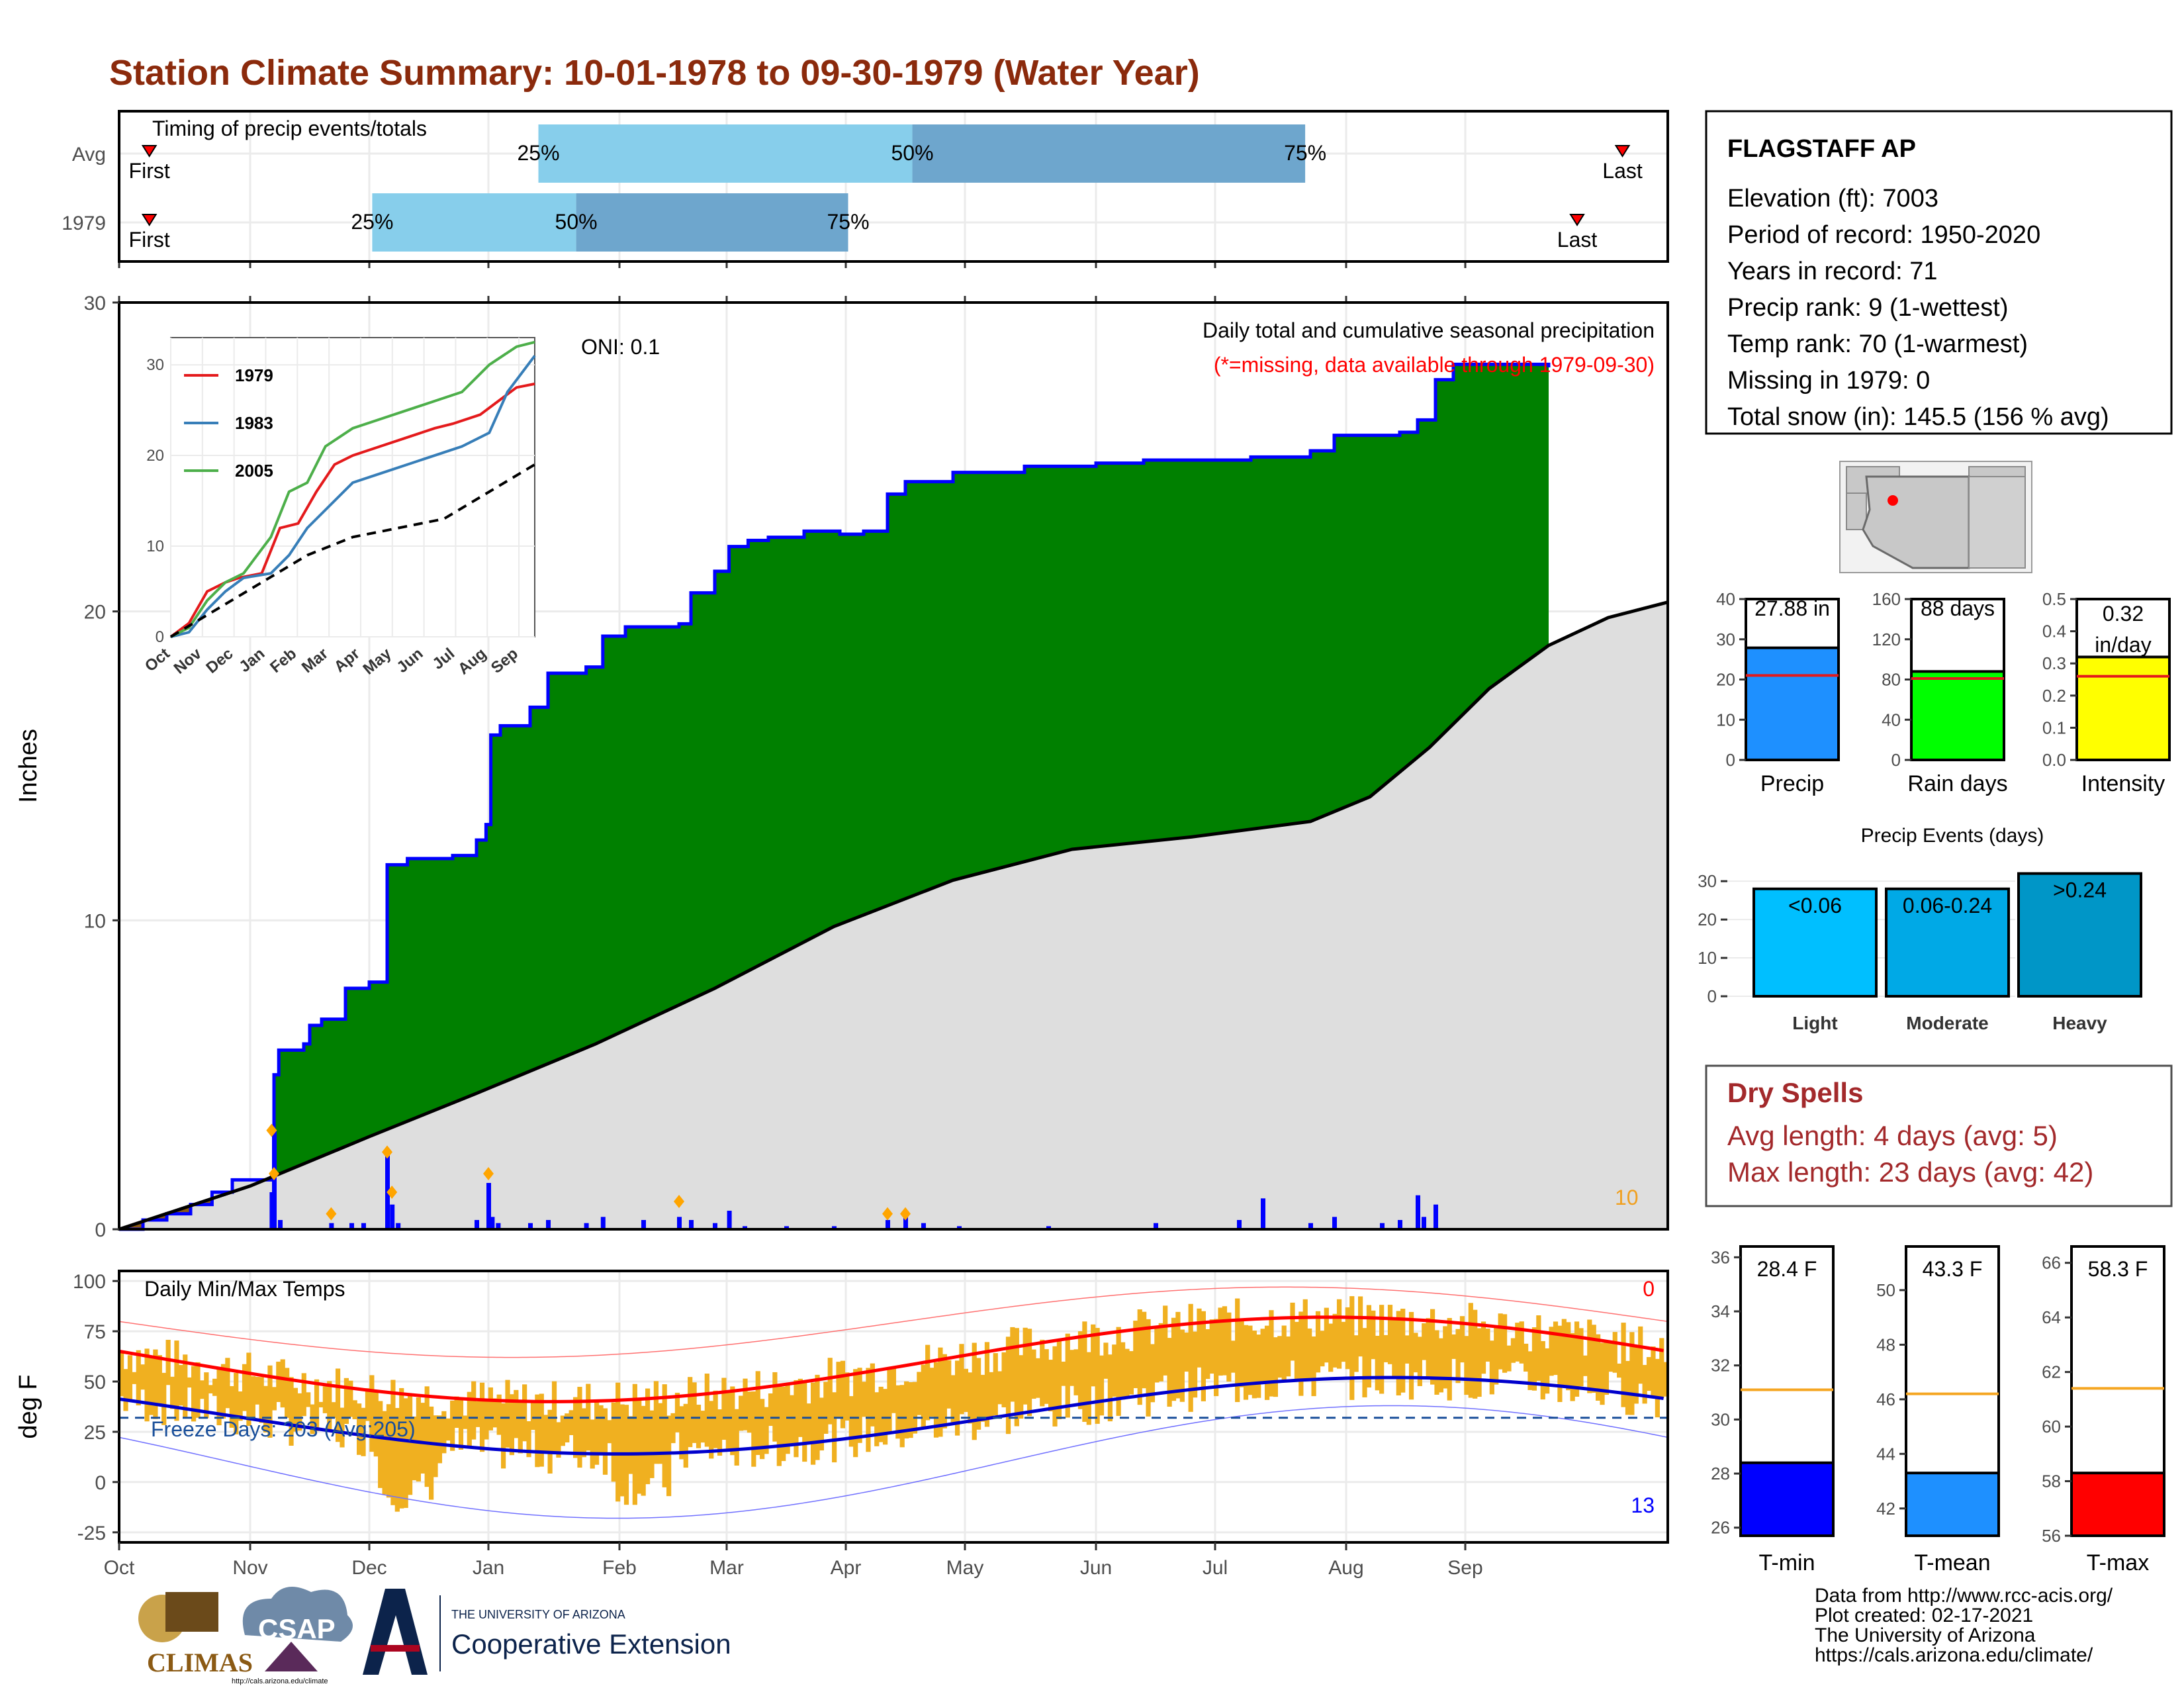  I want to click on csap-logo-text: CSAP, so click(297, 1628).